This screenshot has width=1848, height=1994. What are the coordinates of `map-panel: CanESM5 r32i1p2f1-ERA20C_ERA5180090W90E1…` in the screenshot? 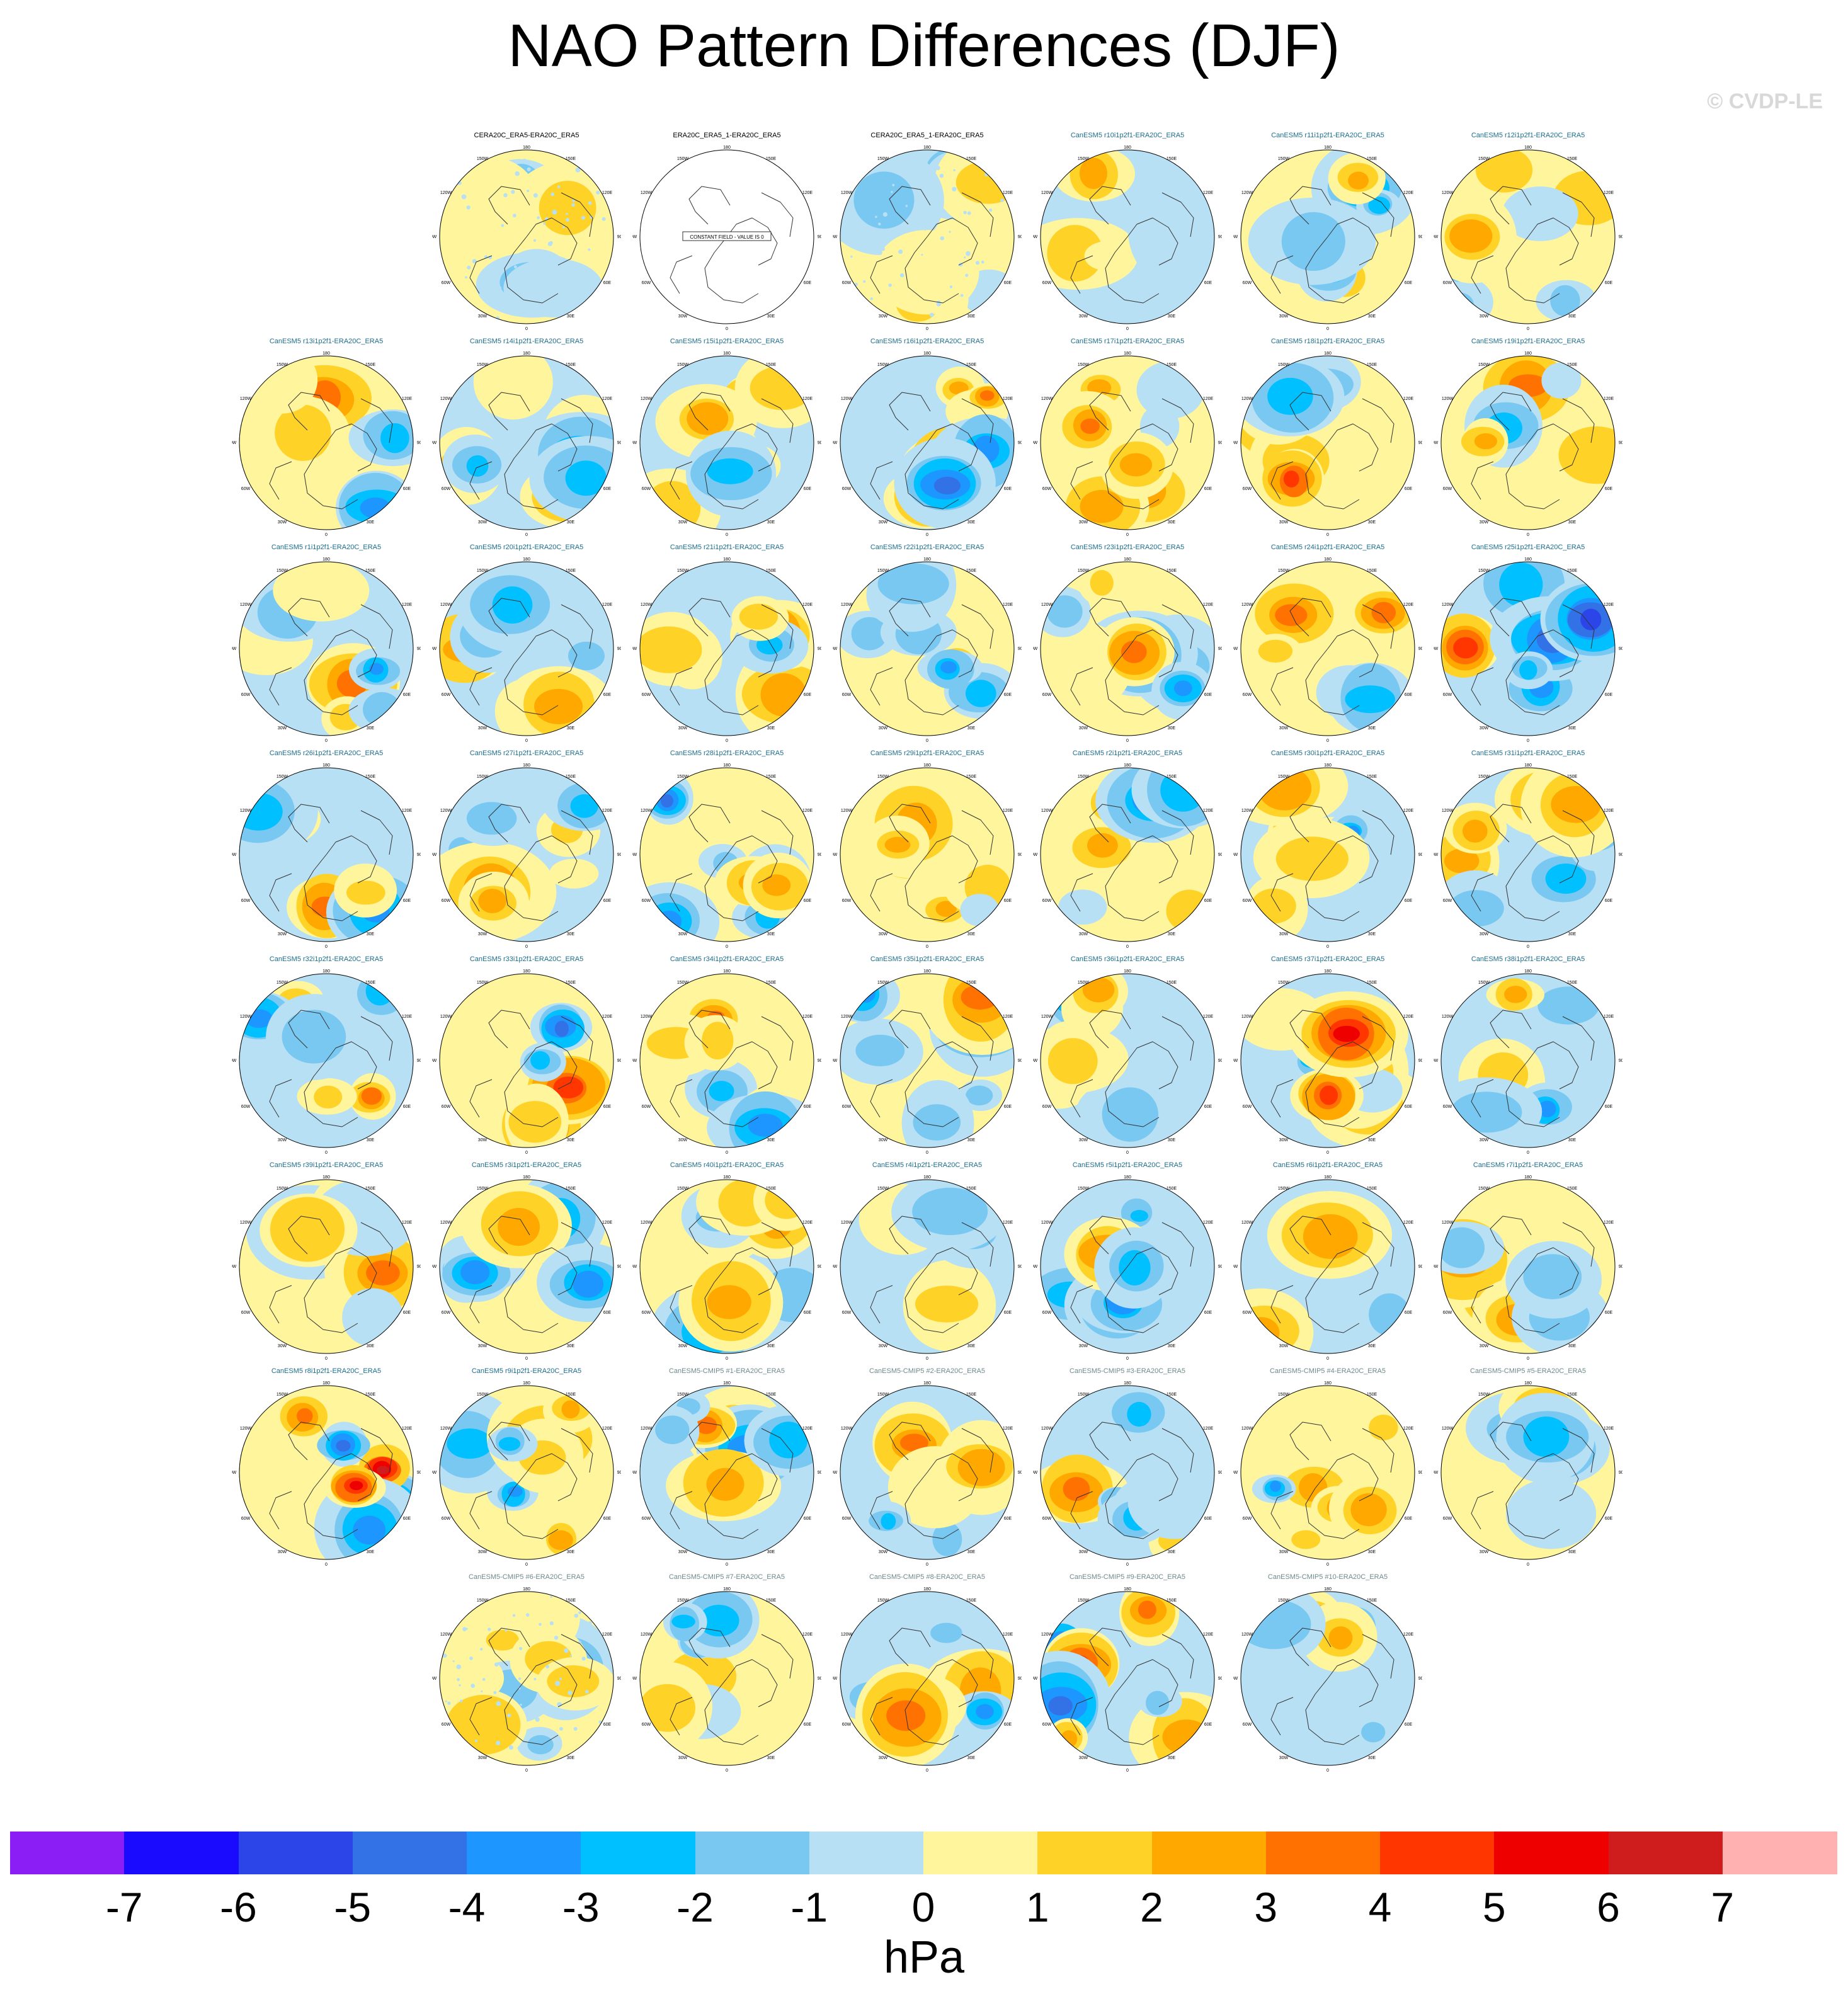 It's located at (326, 1055).